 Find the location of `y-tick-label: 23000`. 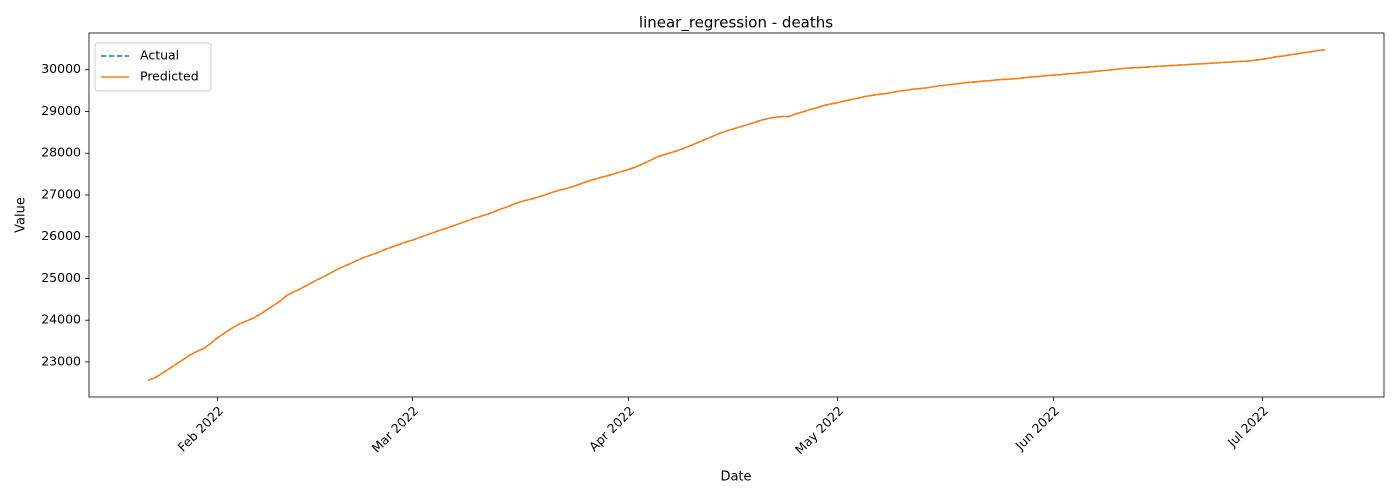

y-tick-label: 23000 is located at coordinates (61, 360).